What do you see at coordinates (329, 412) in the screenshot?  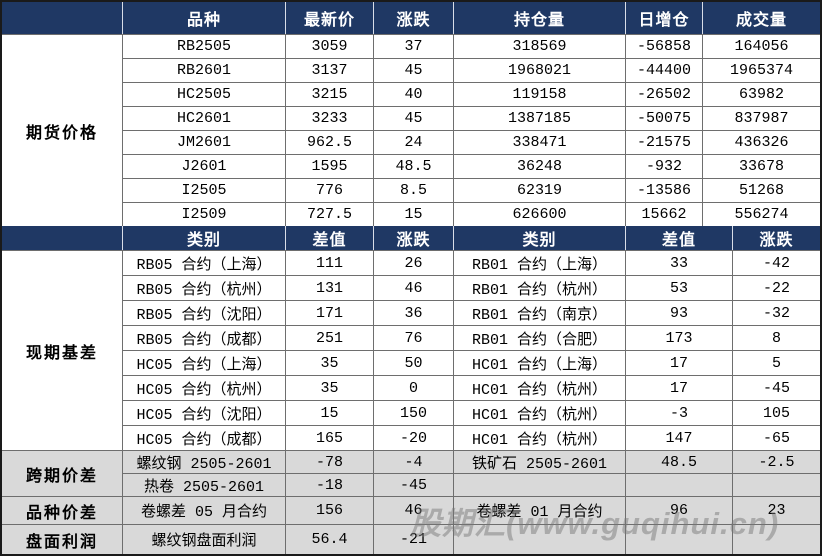 I see `table-cell: 15` at bounding box center [329, 412].